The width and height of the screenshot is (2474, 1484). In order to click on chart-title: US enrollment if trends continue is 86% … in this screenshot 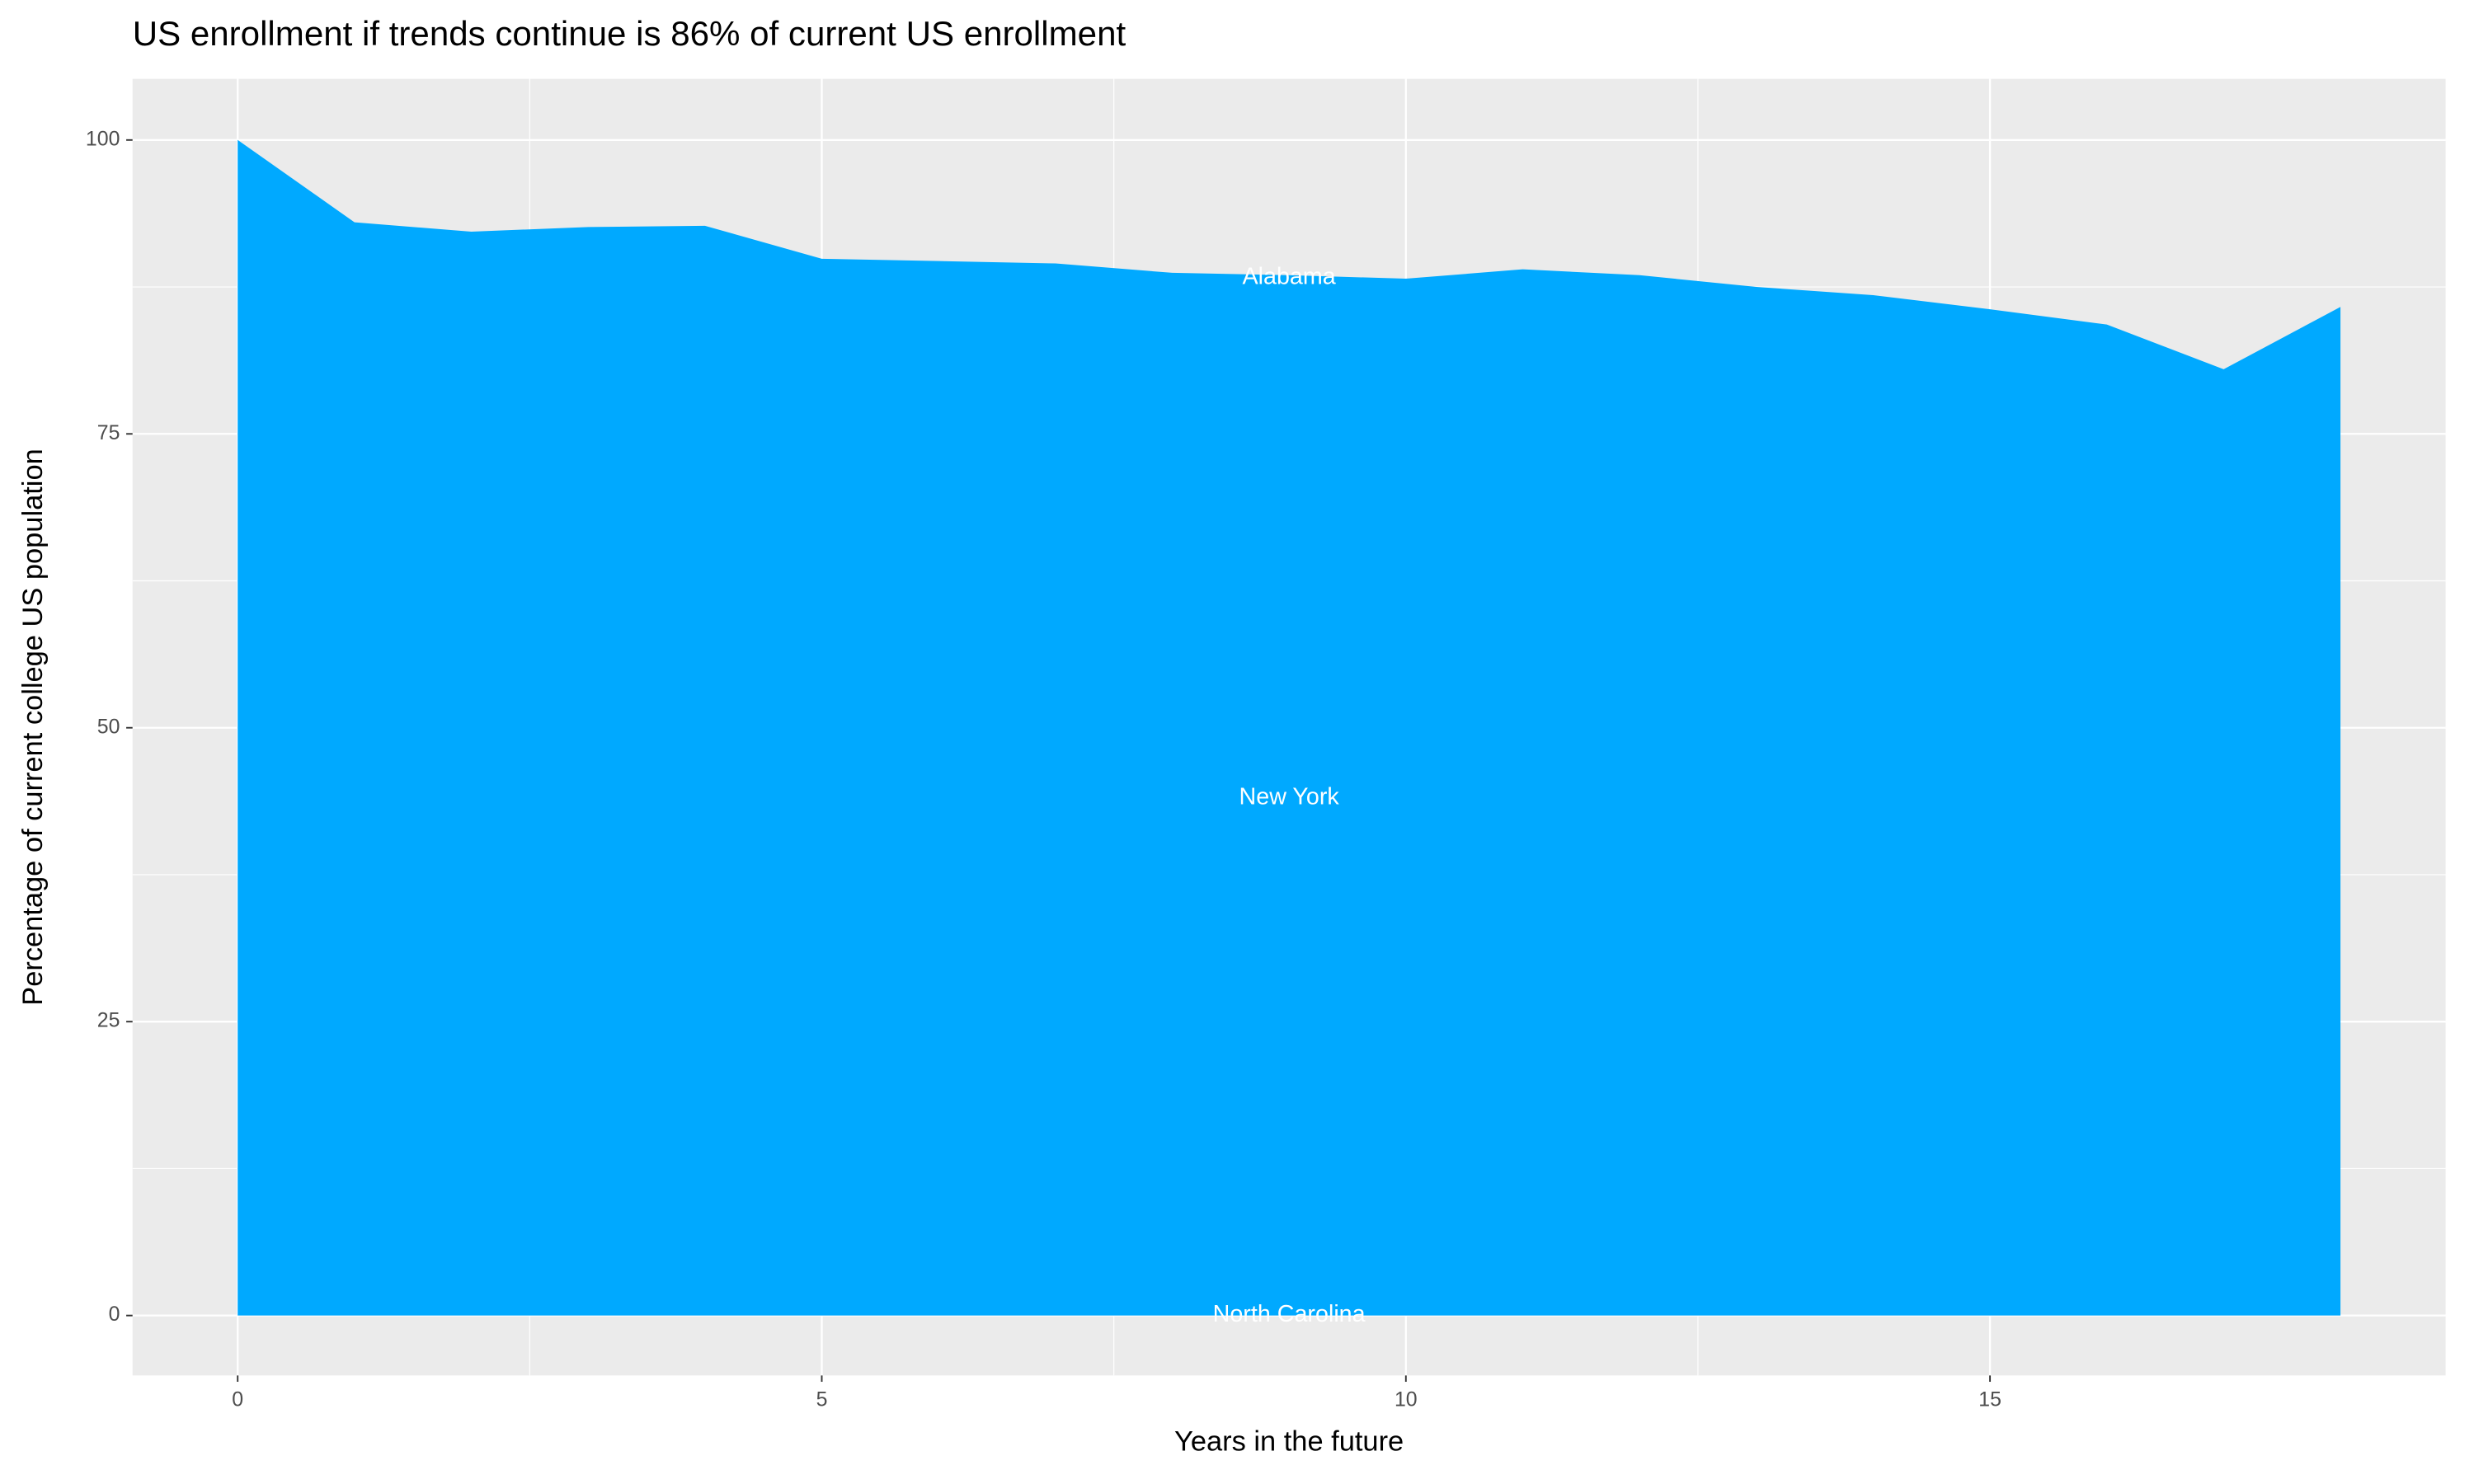, I will do `click(629, 33)`.